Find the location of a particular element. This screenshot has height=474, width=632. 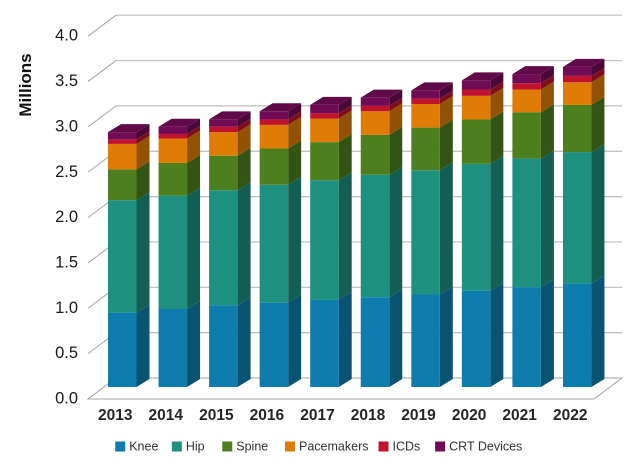

legend-label-icds: ICDs is located at coordinates (407, 447).